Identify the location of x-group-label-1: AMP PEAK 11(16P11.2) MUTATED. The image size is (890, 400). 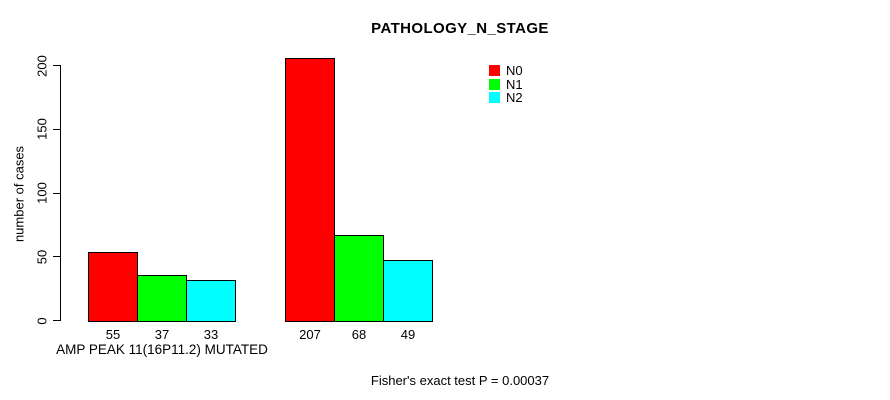
(162, 349).